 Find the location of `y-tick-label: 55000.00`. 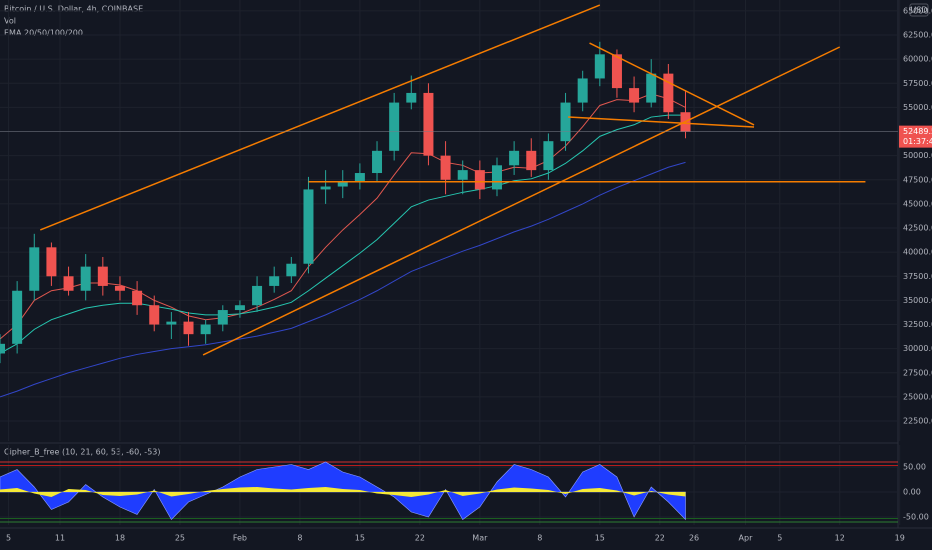

y-tick-label: 55000.00 is located at coordinates (917, 107).